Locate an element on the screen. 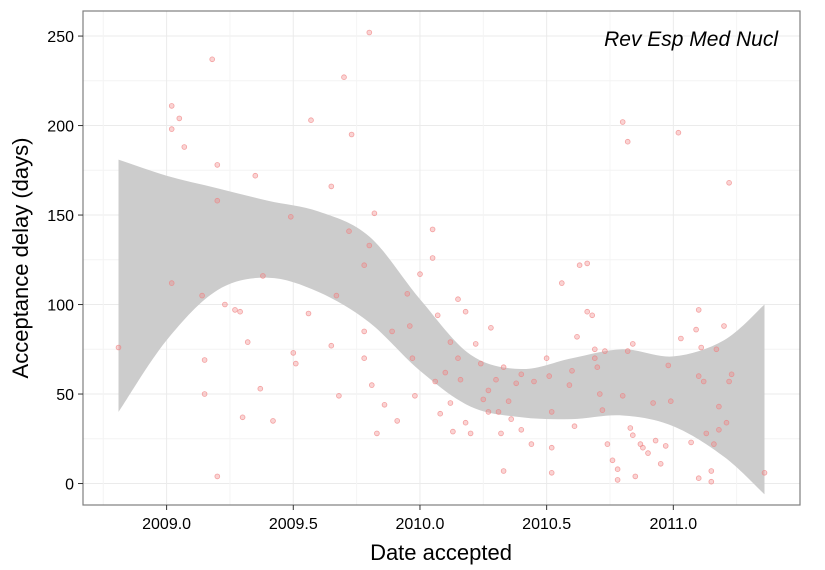 Image resolution: width=825 pixels, height=570 pixels. x-axis-title: Date accepted is located at coordinates (441, 552).